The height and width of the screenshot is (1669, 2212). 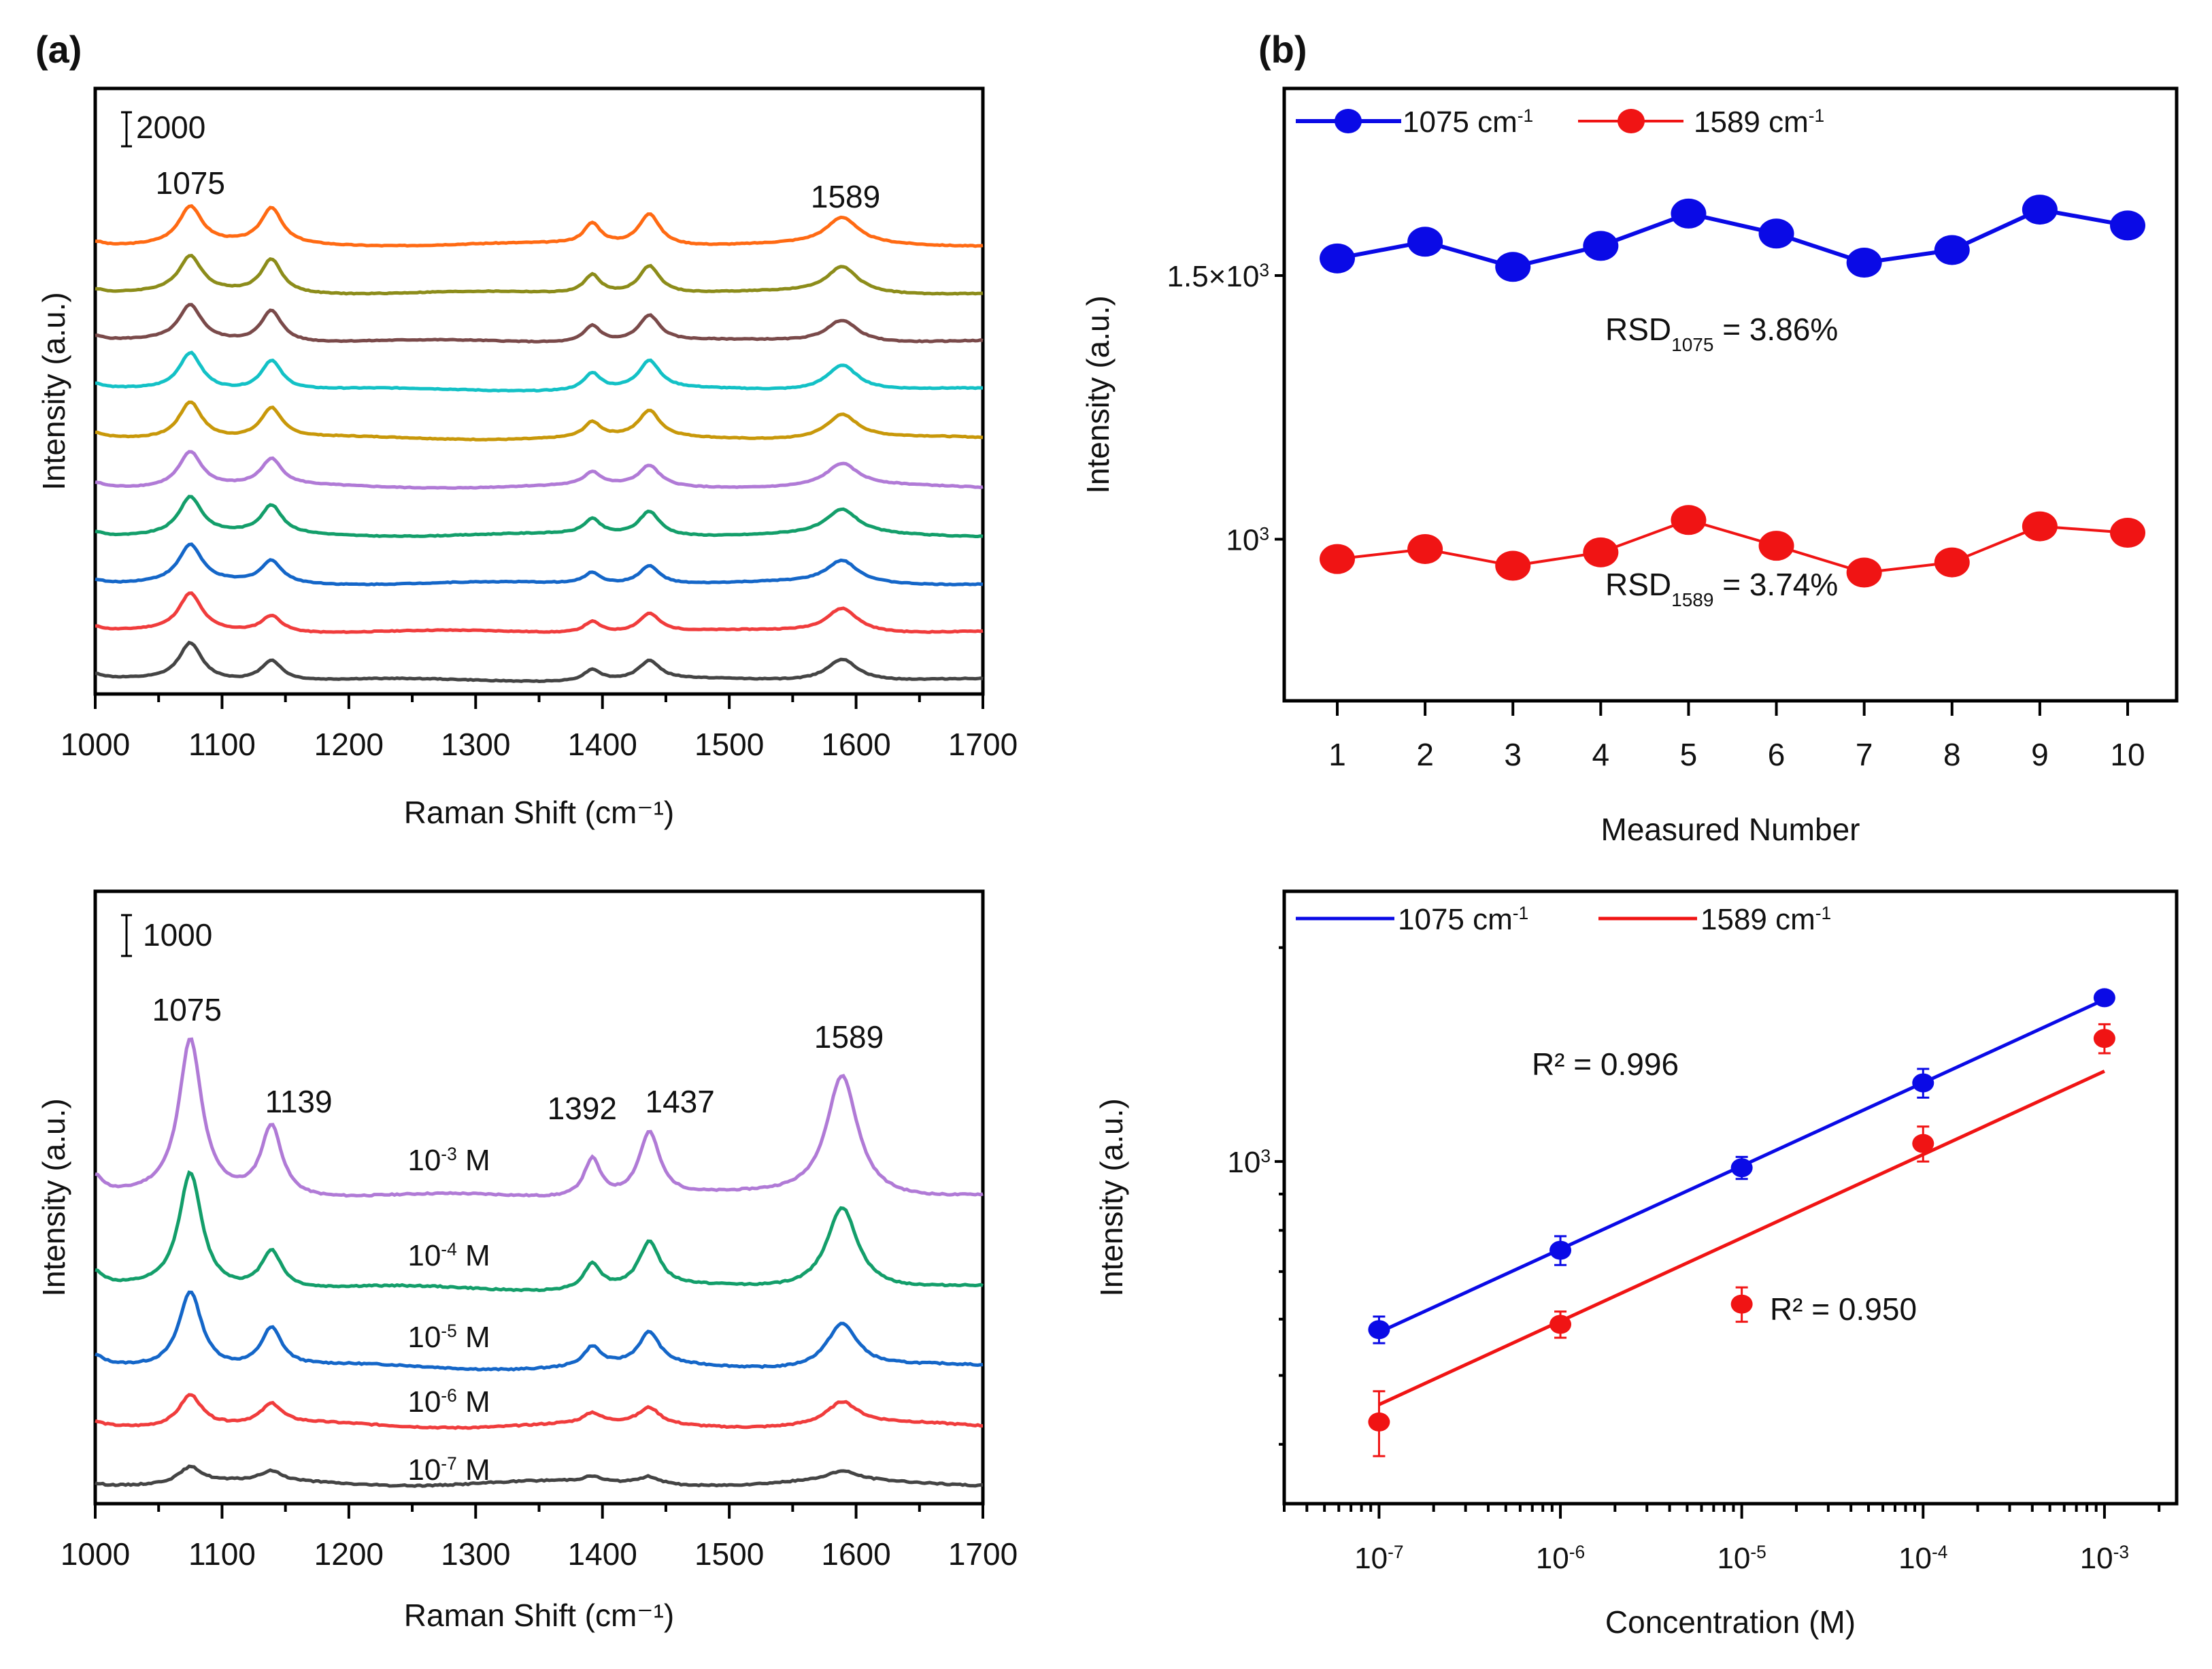 I want to click on concentration-label: 10-5 M, so click(x=448, y=1337).